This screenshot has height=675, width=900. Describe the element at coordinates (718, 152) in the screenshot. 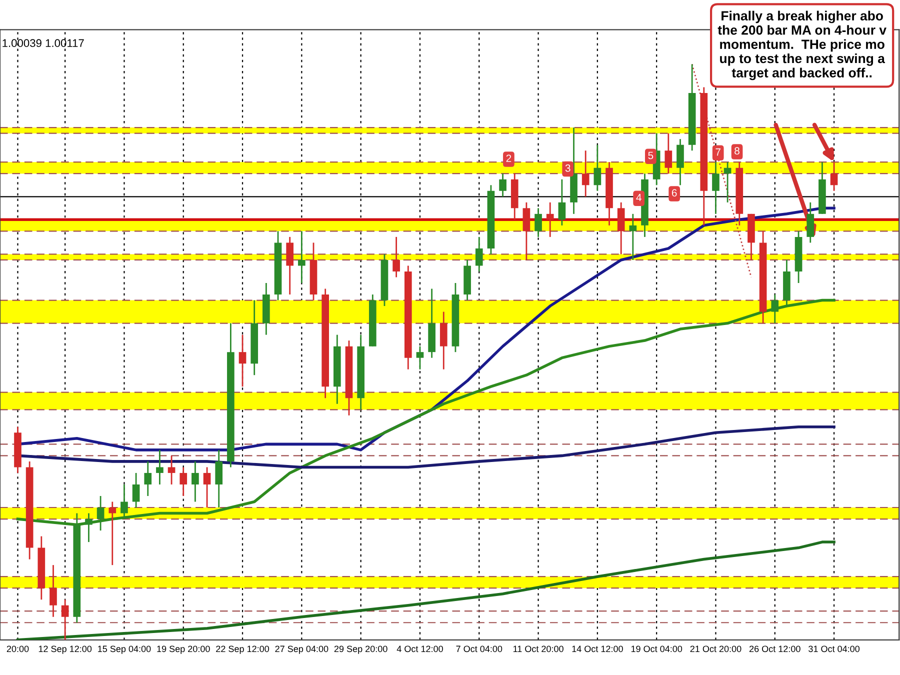

I see `annotation: 7` at that location.